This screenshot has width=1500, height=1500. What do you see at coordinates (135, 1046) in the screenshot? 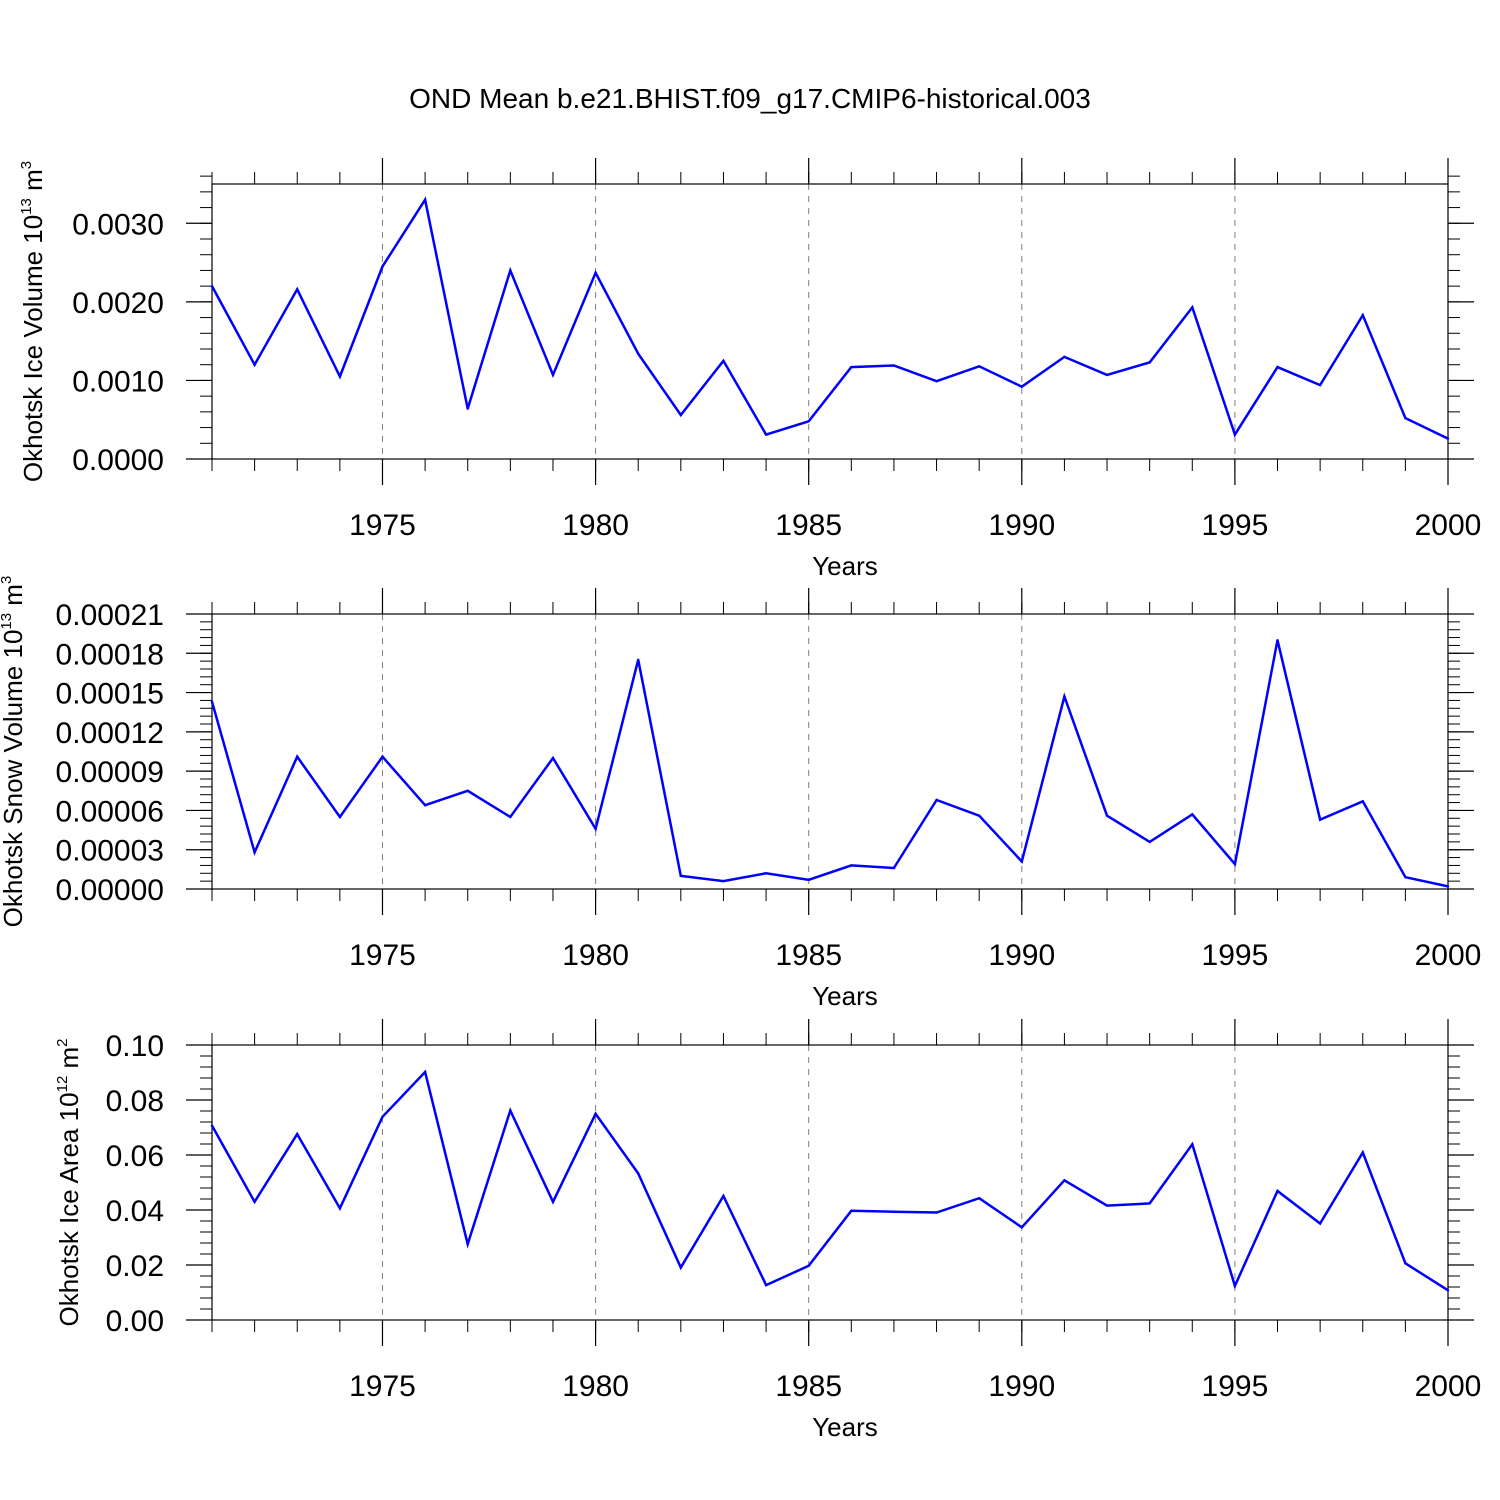
I see `y-tick-label: 0.10` at bounding box center [135, 1046].